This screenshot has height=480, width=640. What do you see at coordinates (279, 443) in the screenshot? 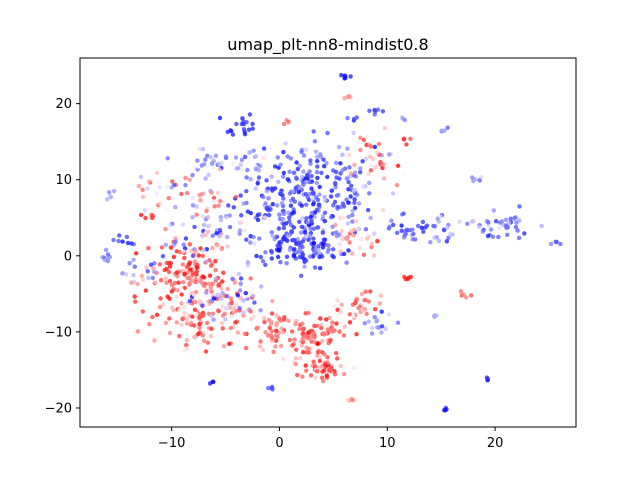
I see `x-tick-label: 0` at bounding box center [279, 443].